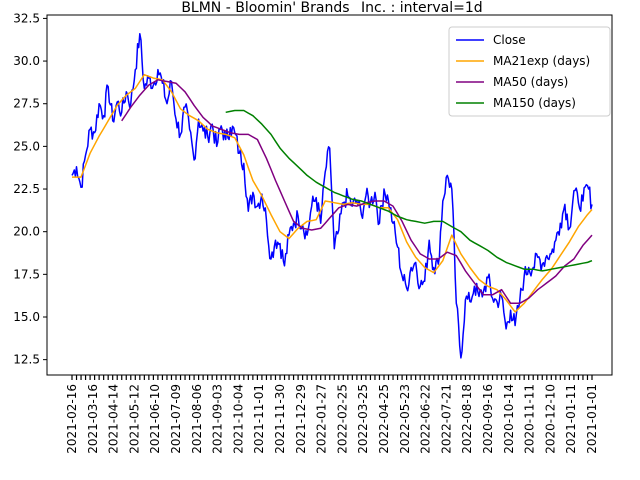  What do you see at coordinates (534, 103) in the screenshot?
I see `legend-label: MA150 (days)` at bounding box center [534, 103].